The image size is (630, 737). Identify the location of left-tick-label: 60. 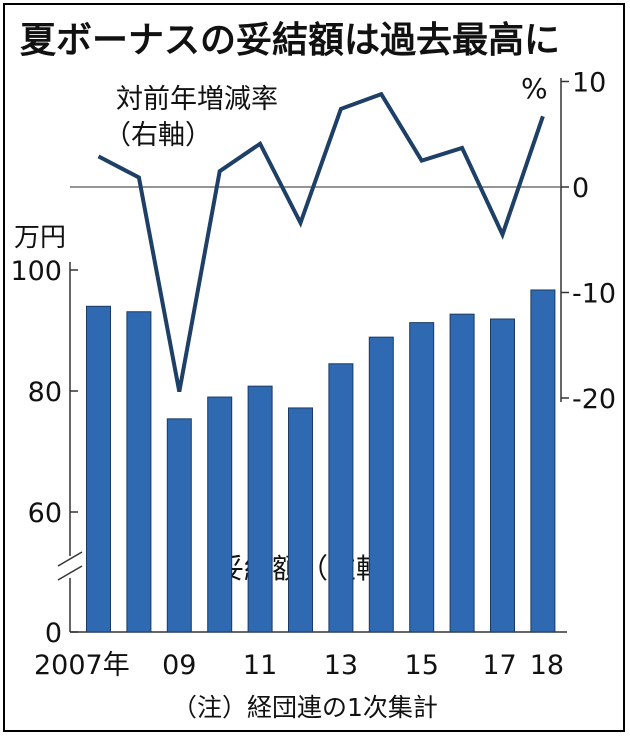
(45, 513).